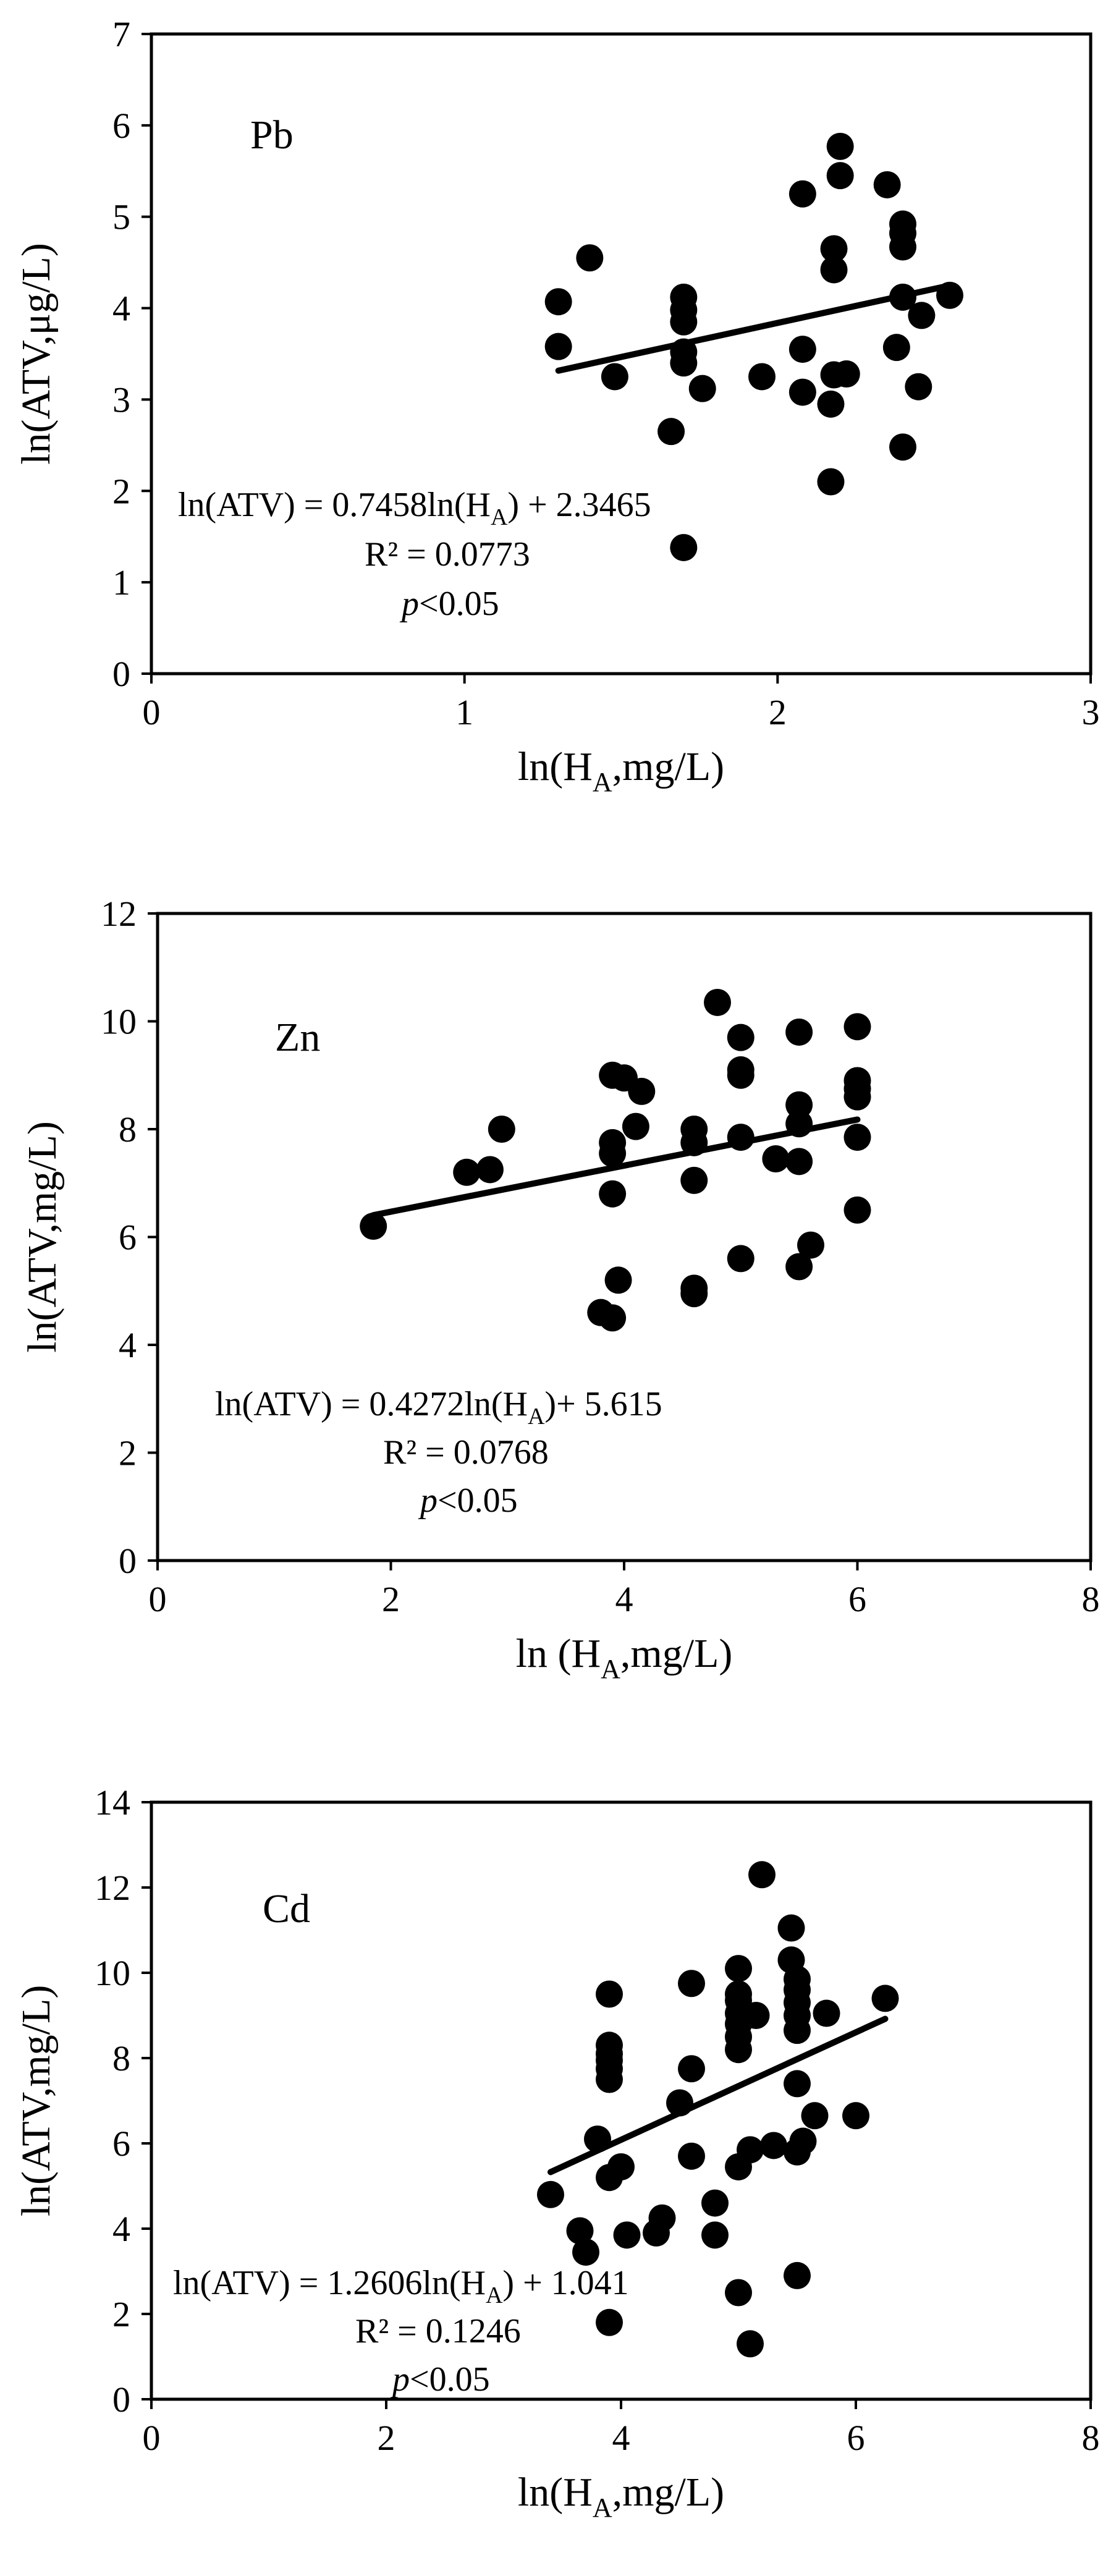  What do you see at coordinates (401, 2286) in the screenshot?
I see `regression-equation: ln(ATV) = 1.2606ln(HA) + 1.041` at bounding box center [401, 2286].